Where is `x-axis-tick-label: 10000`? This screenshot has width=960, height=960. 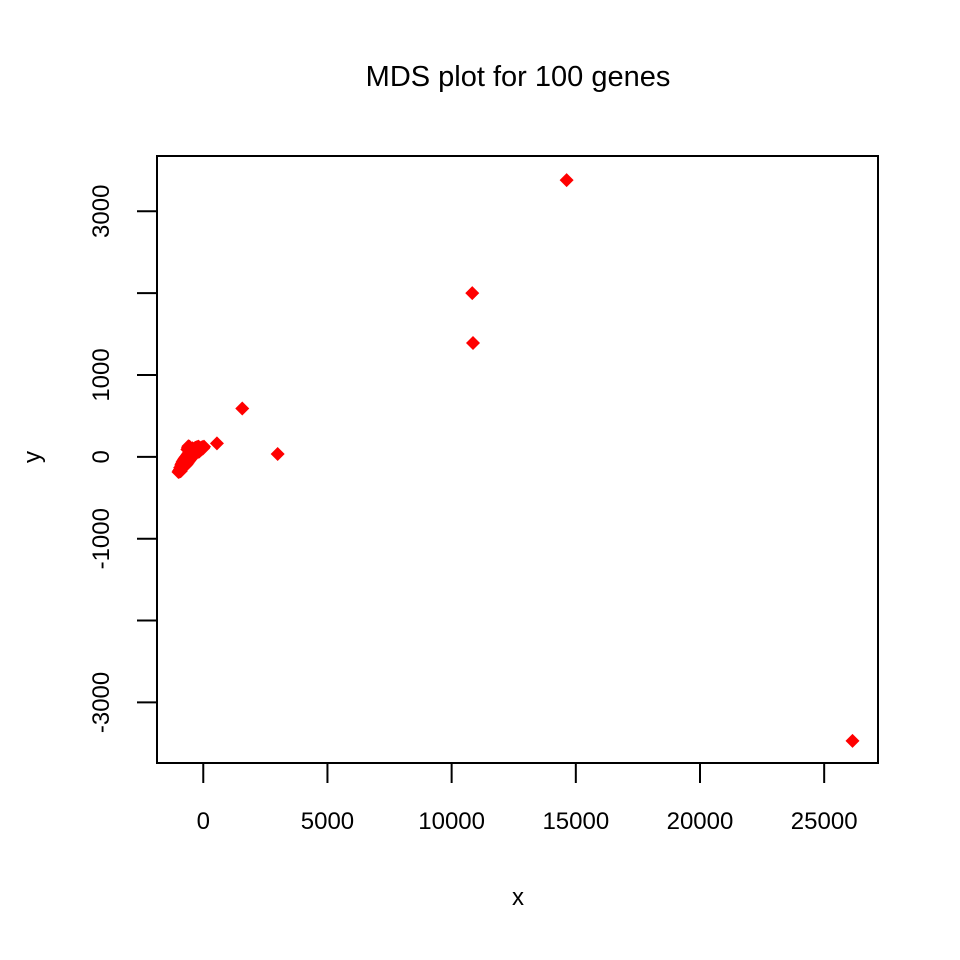
x-axis-tick-label: 10000 is located at coordinates (451, 821).